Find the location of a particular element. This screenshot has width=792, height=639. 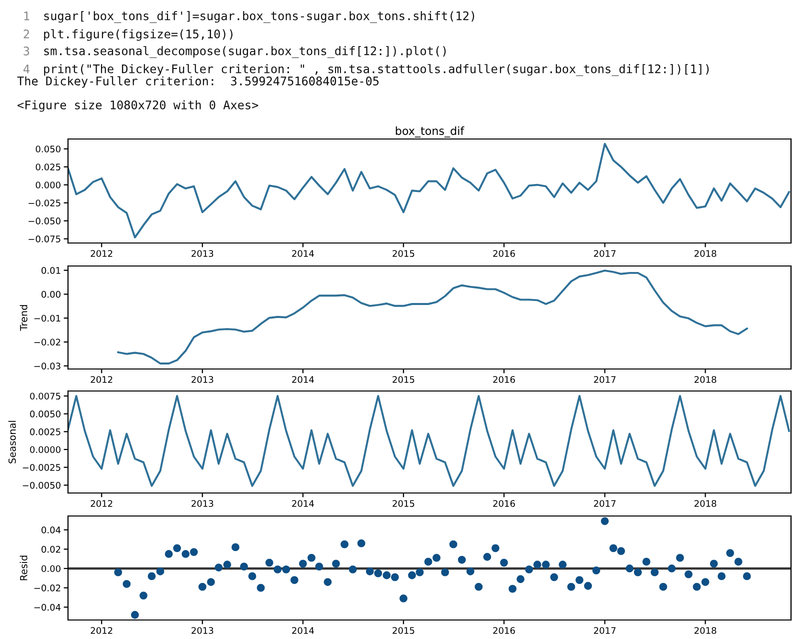

y-tick-label: −0.0050 is located at coordinates (41, 485).